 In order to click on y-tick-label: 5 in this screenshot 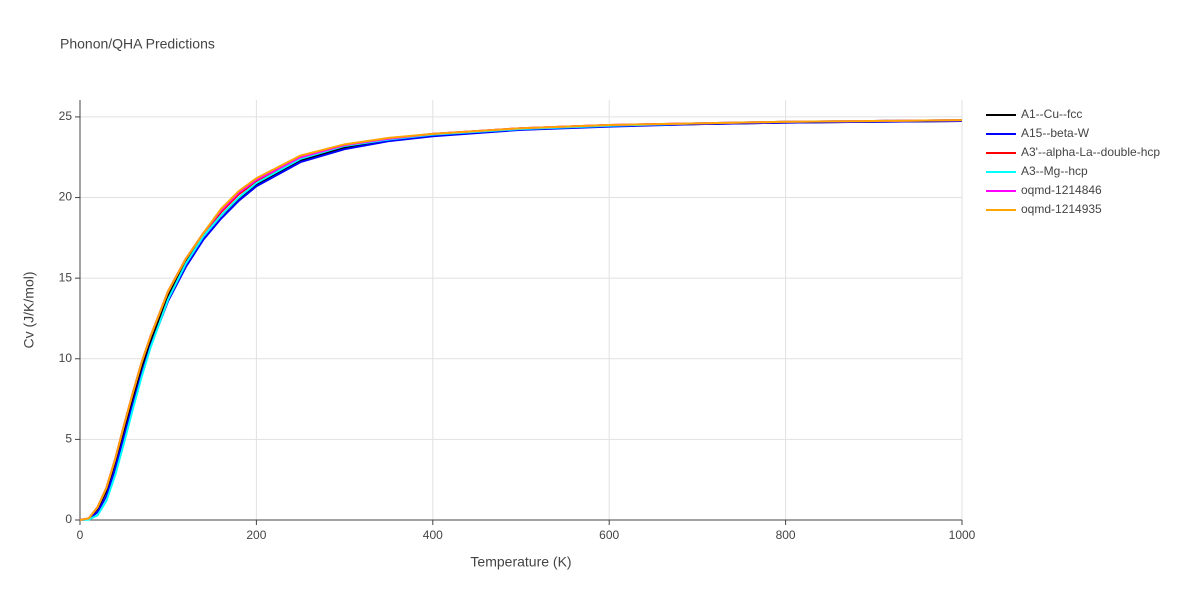, I will do `click(68, 439)`.